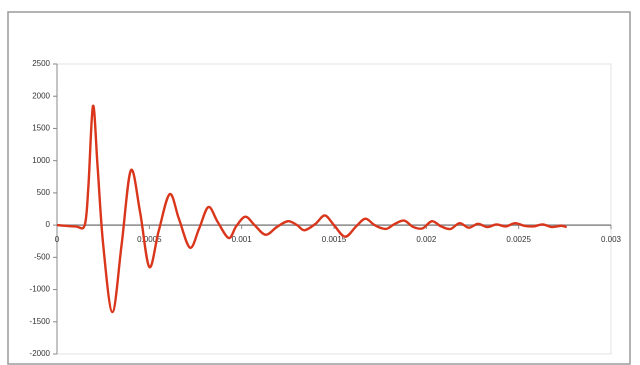  What do you see at coordinates (149, 239) in the screenshot?
I see `x-tick-label: 0.0005` at bounding box center [149, 239].